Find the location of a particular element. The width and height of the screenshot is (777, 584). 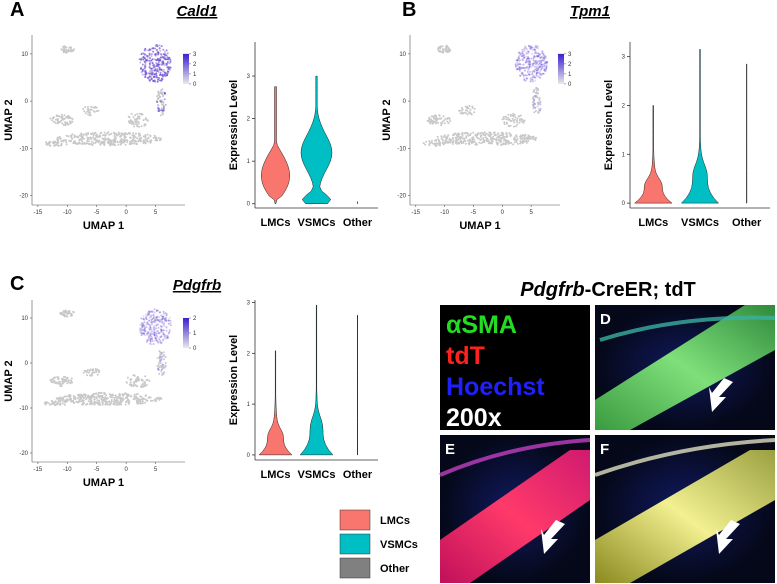

x-tick-label: 0 is located at coordinates (126, 470).